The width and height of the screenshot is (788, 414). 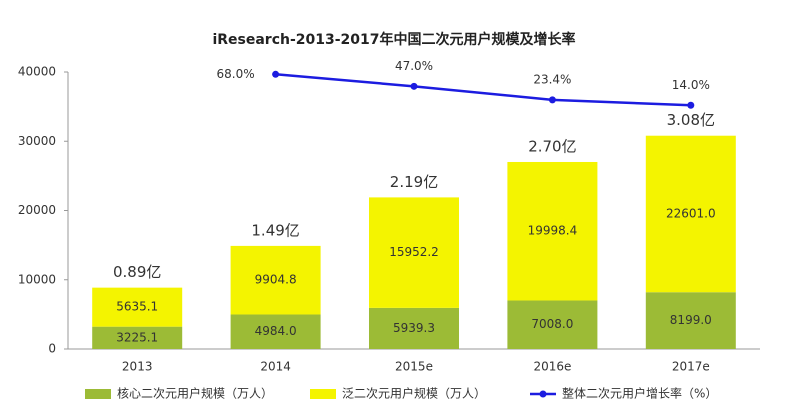 What do you see at coordinates (414, 182) in the screenshot?
I see `total-label: 2.19亿` at bounding box center [414, 182].